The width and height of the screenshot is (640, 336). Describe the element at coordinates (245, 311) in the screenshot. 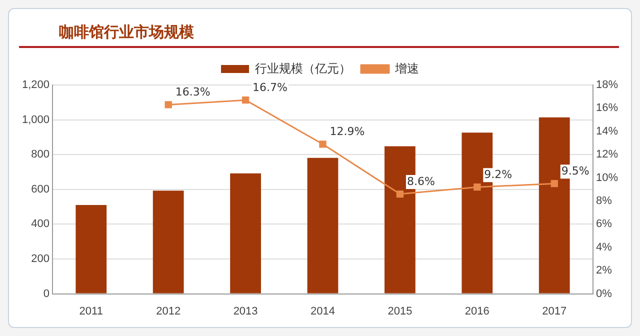

I see `x-tick-label: 2013` at that location.